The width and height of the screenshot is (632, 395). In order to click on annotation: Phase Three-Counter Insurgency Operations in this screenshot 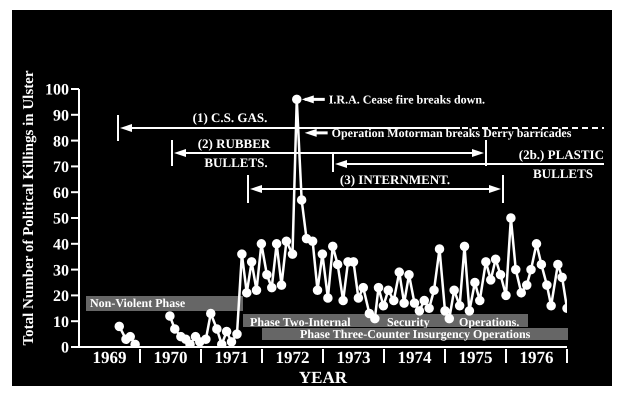, I will do `click(415, 334)`.